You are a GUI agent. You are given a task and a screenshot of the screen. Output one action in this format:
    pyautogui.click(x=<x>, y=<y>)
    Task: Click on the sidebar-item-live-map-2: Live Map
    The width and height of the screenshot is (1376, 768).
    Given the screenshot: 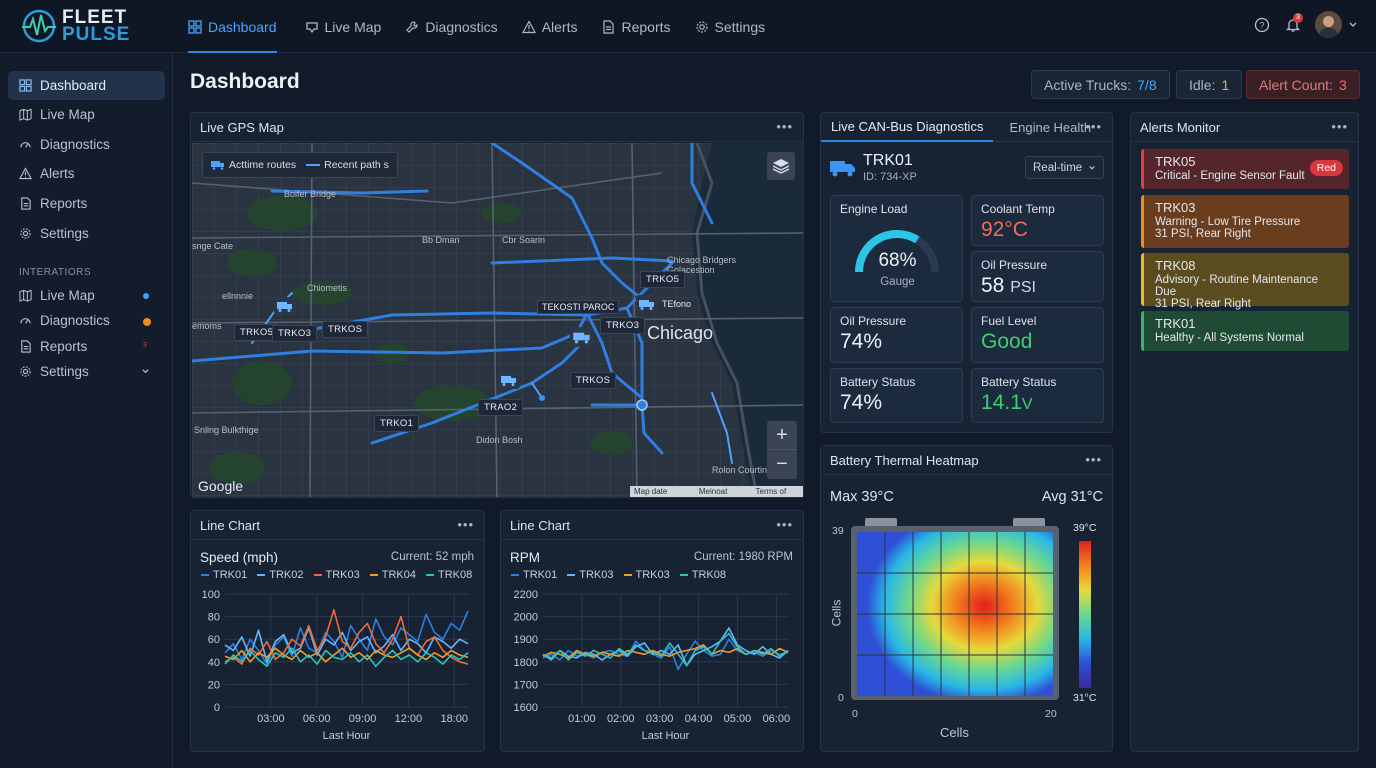 What is the action you would take?
    pyautogui.click(x=86, y=295)
    